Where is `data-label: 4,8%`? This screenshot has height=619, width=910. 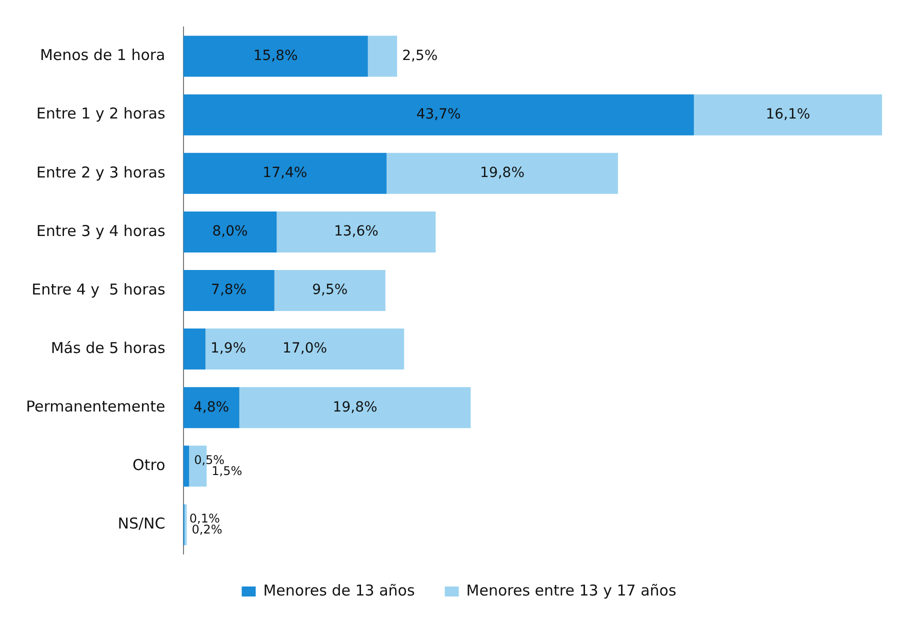
data-label: 4,8% is located at coordinates (212, 407).